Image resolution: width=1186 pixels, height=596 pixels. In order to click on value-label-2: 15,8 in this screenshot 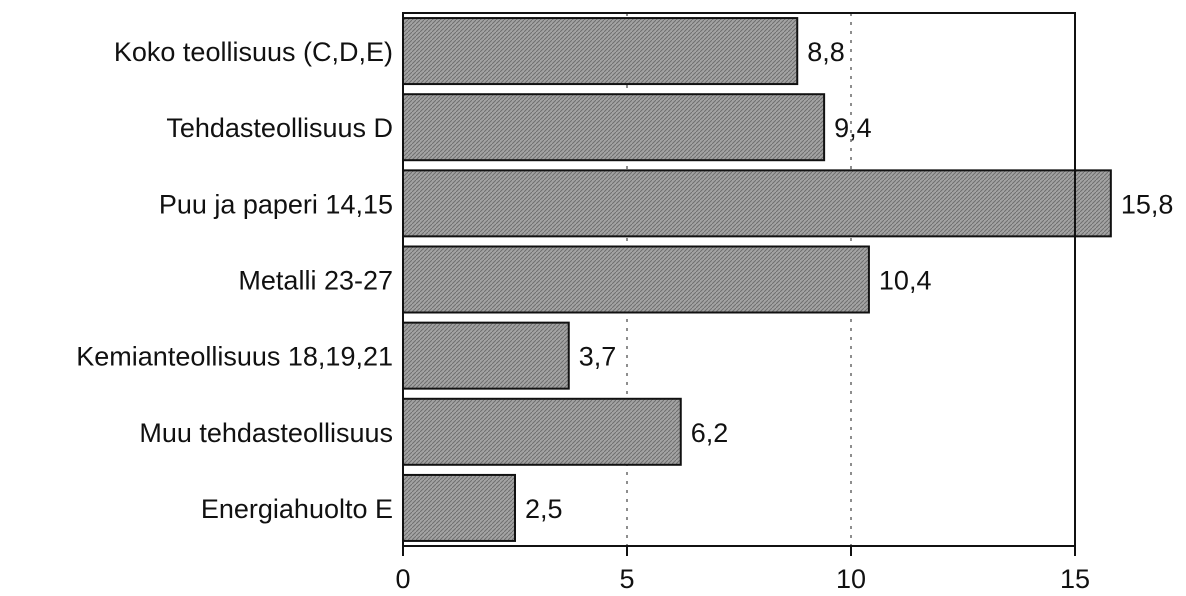, I will do `click(1147, 204)`.